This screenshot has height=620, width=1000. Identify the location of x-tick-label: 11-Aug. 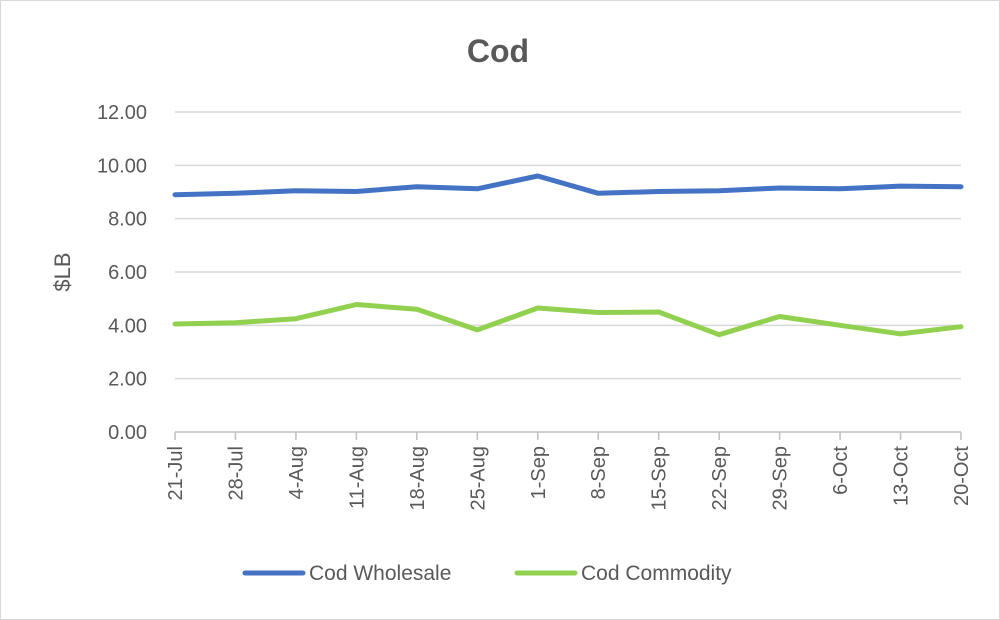
(357, 477).